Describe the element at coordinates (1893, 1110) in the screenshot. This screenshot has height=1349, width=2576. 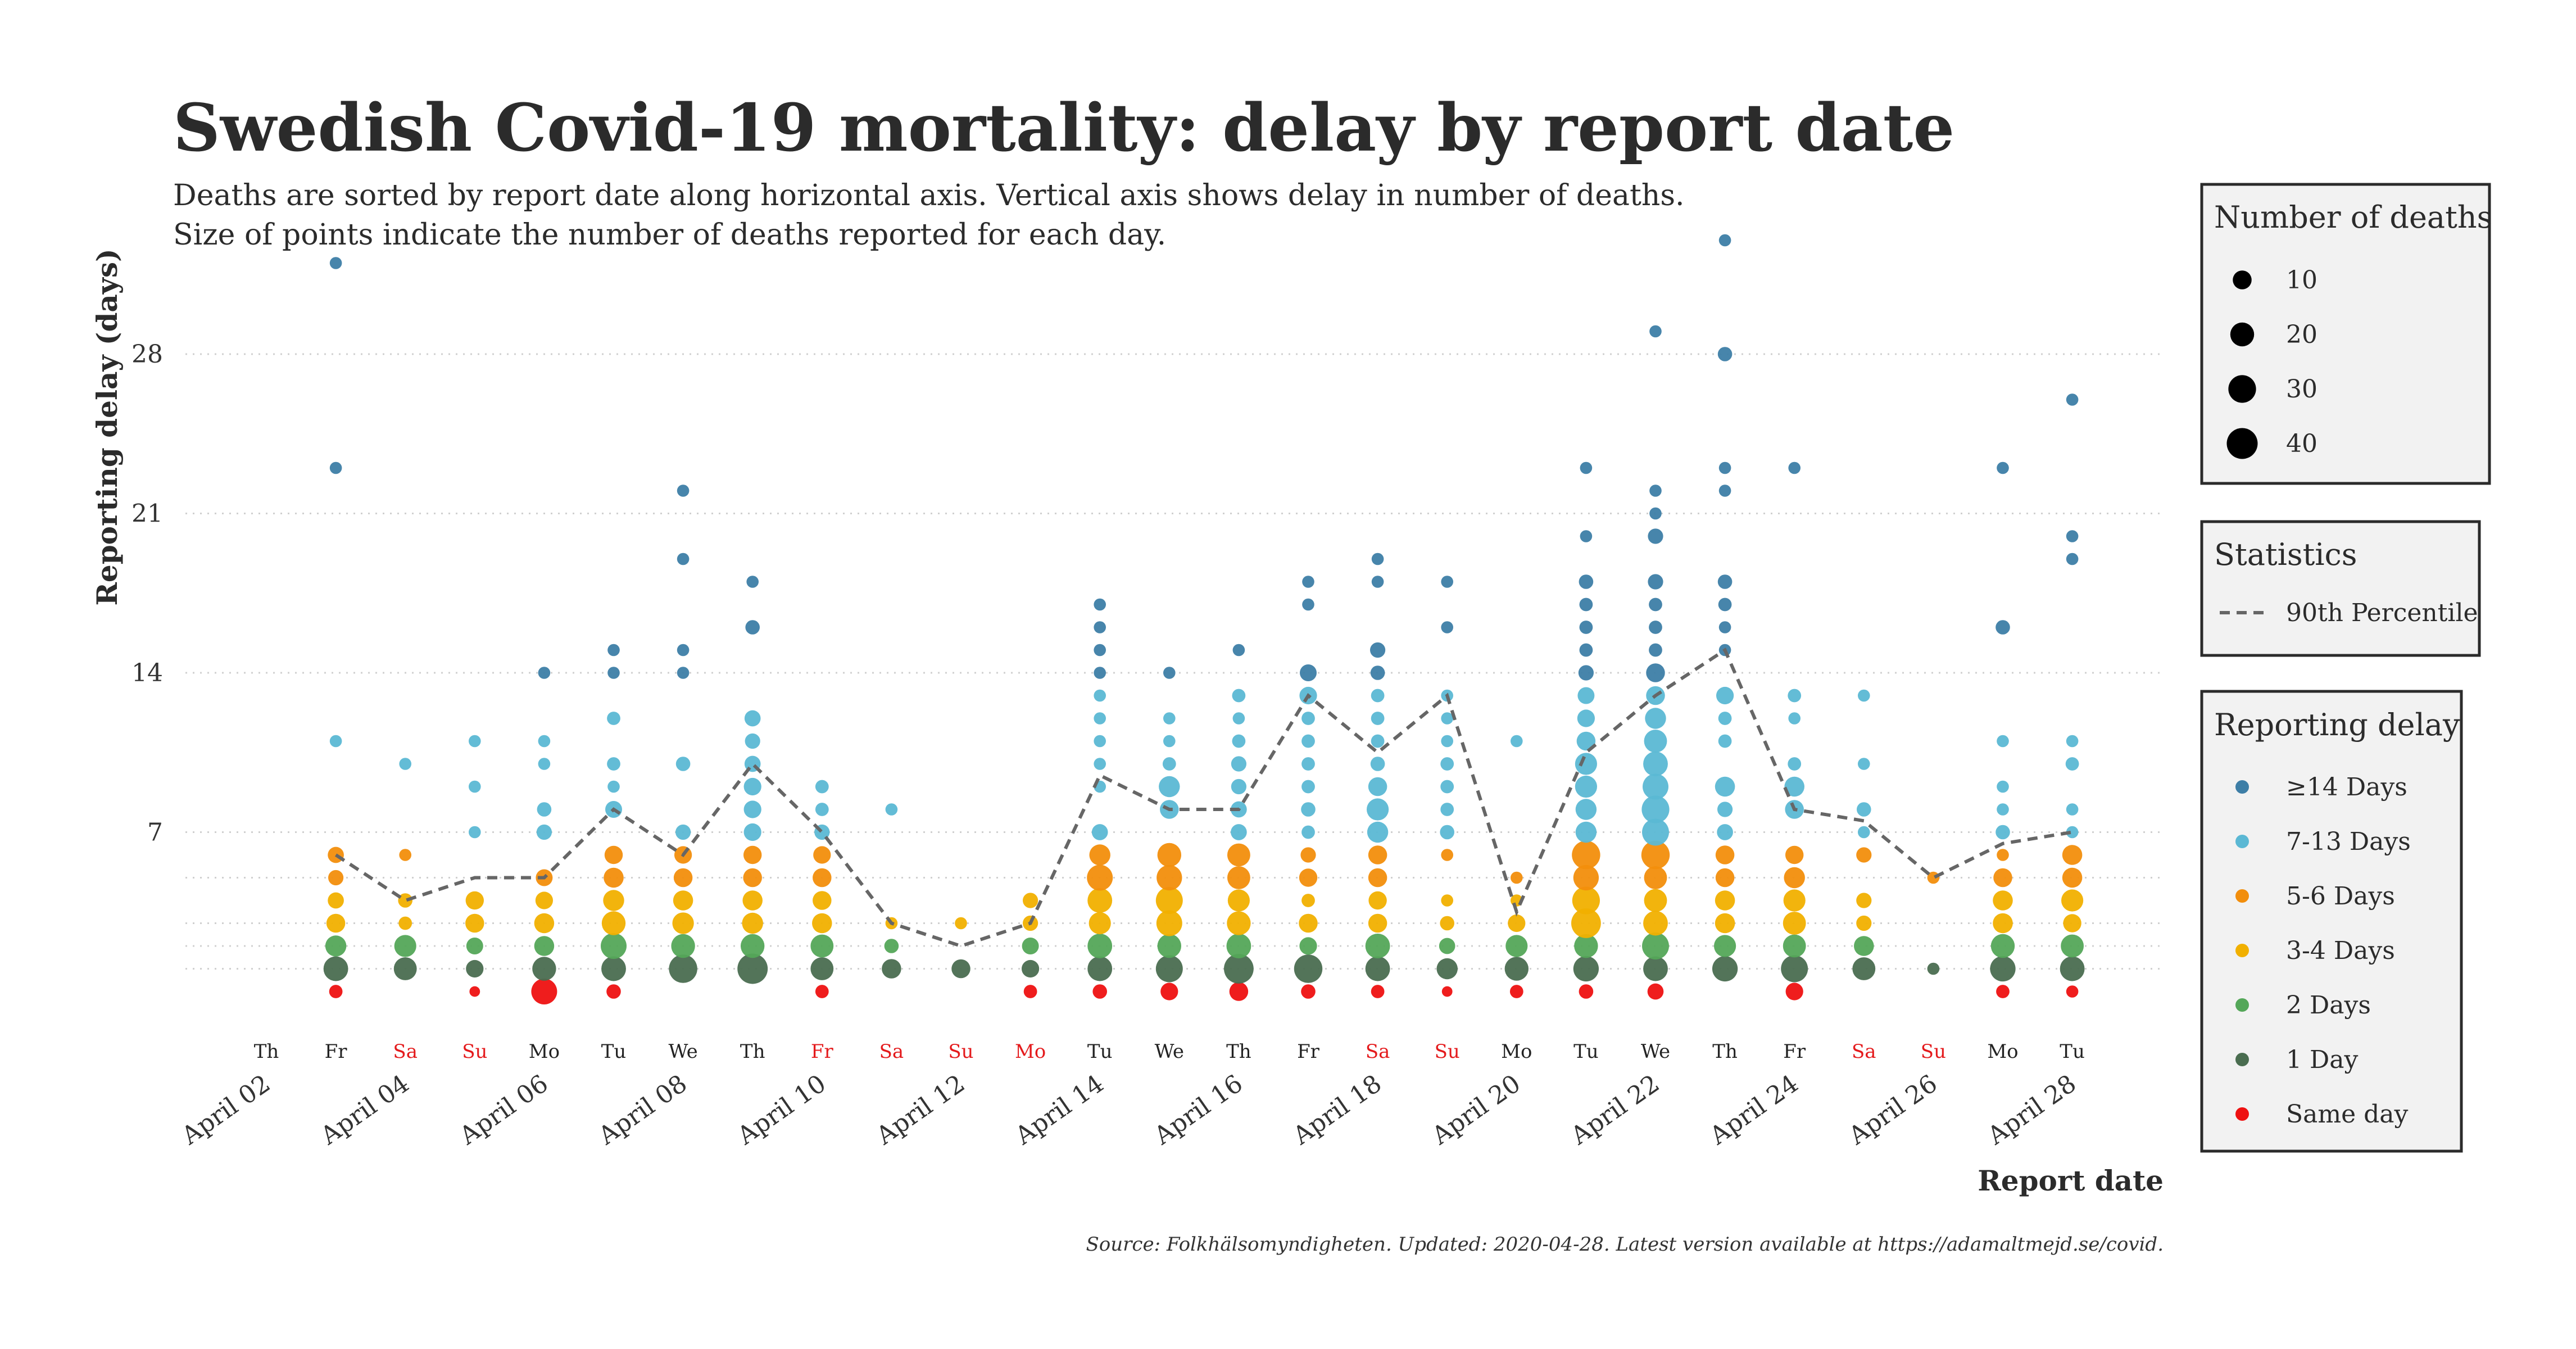
I see `x-tick-label: April 26` at that location.